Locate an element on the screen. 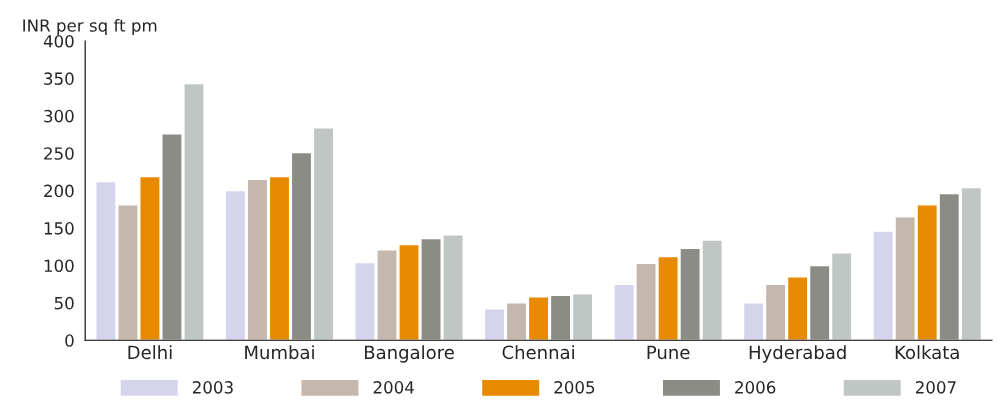 The height and width of the screenshot is (410, 1002). legend-label: 2007 is located at coordinates (935, 387).